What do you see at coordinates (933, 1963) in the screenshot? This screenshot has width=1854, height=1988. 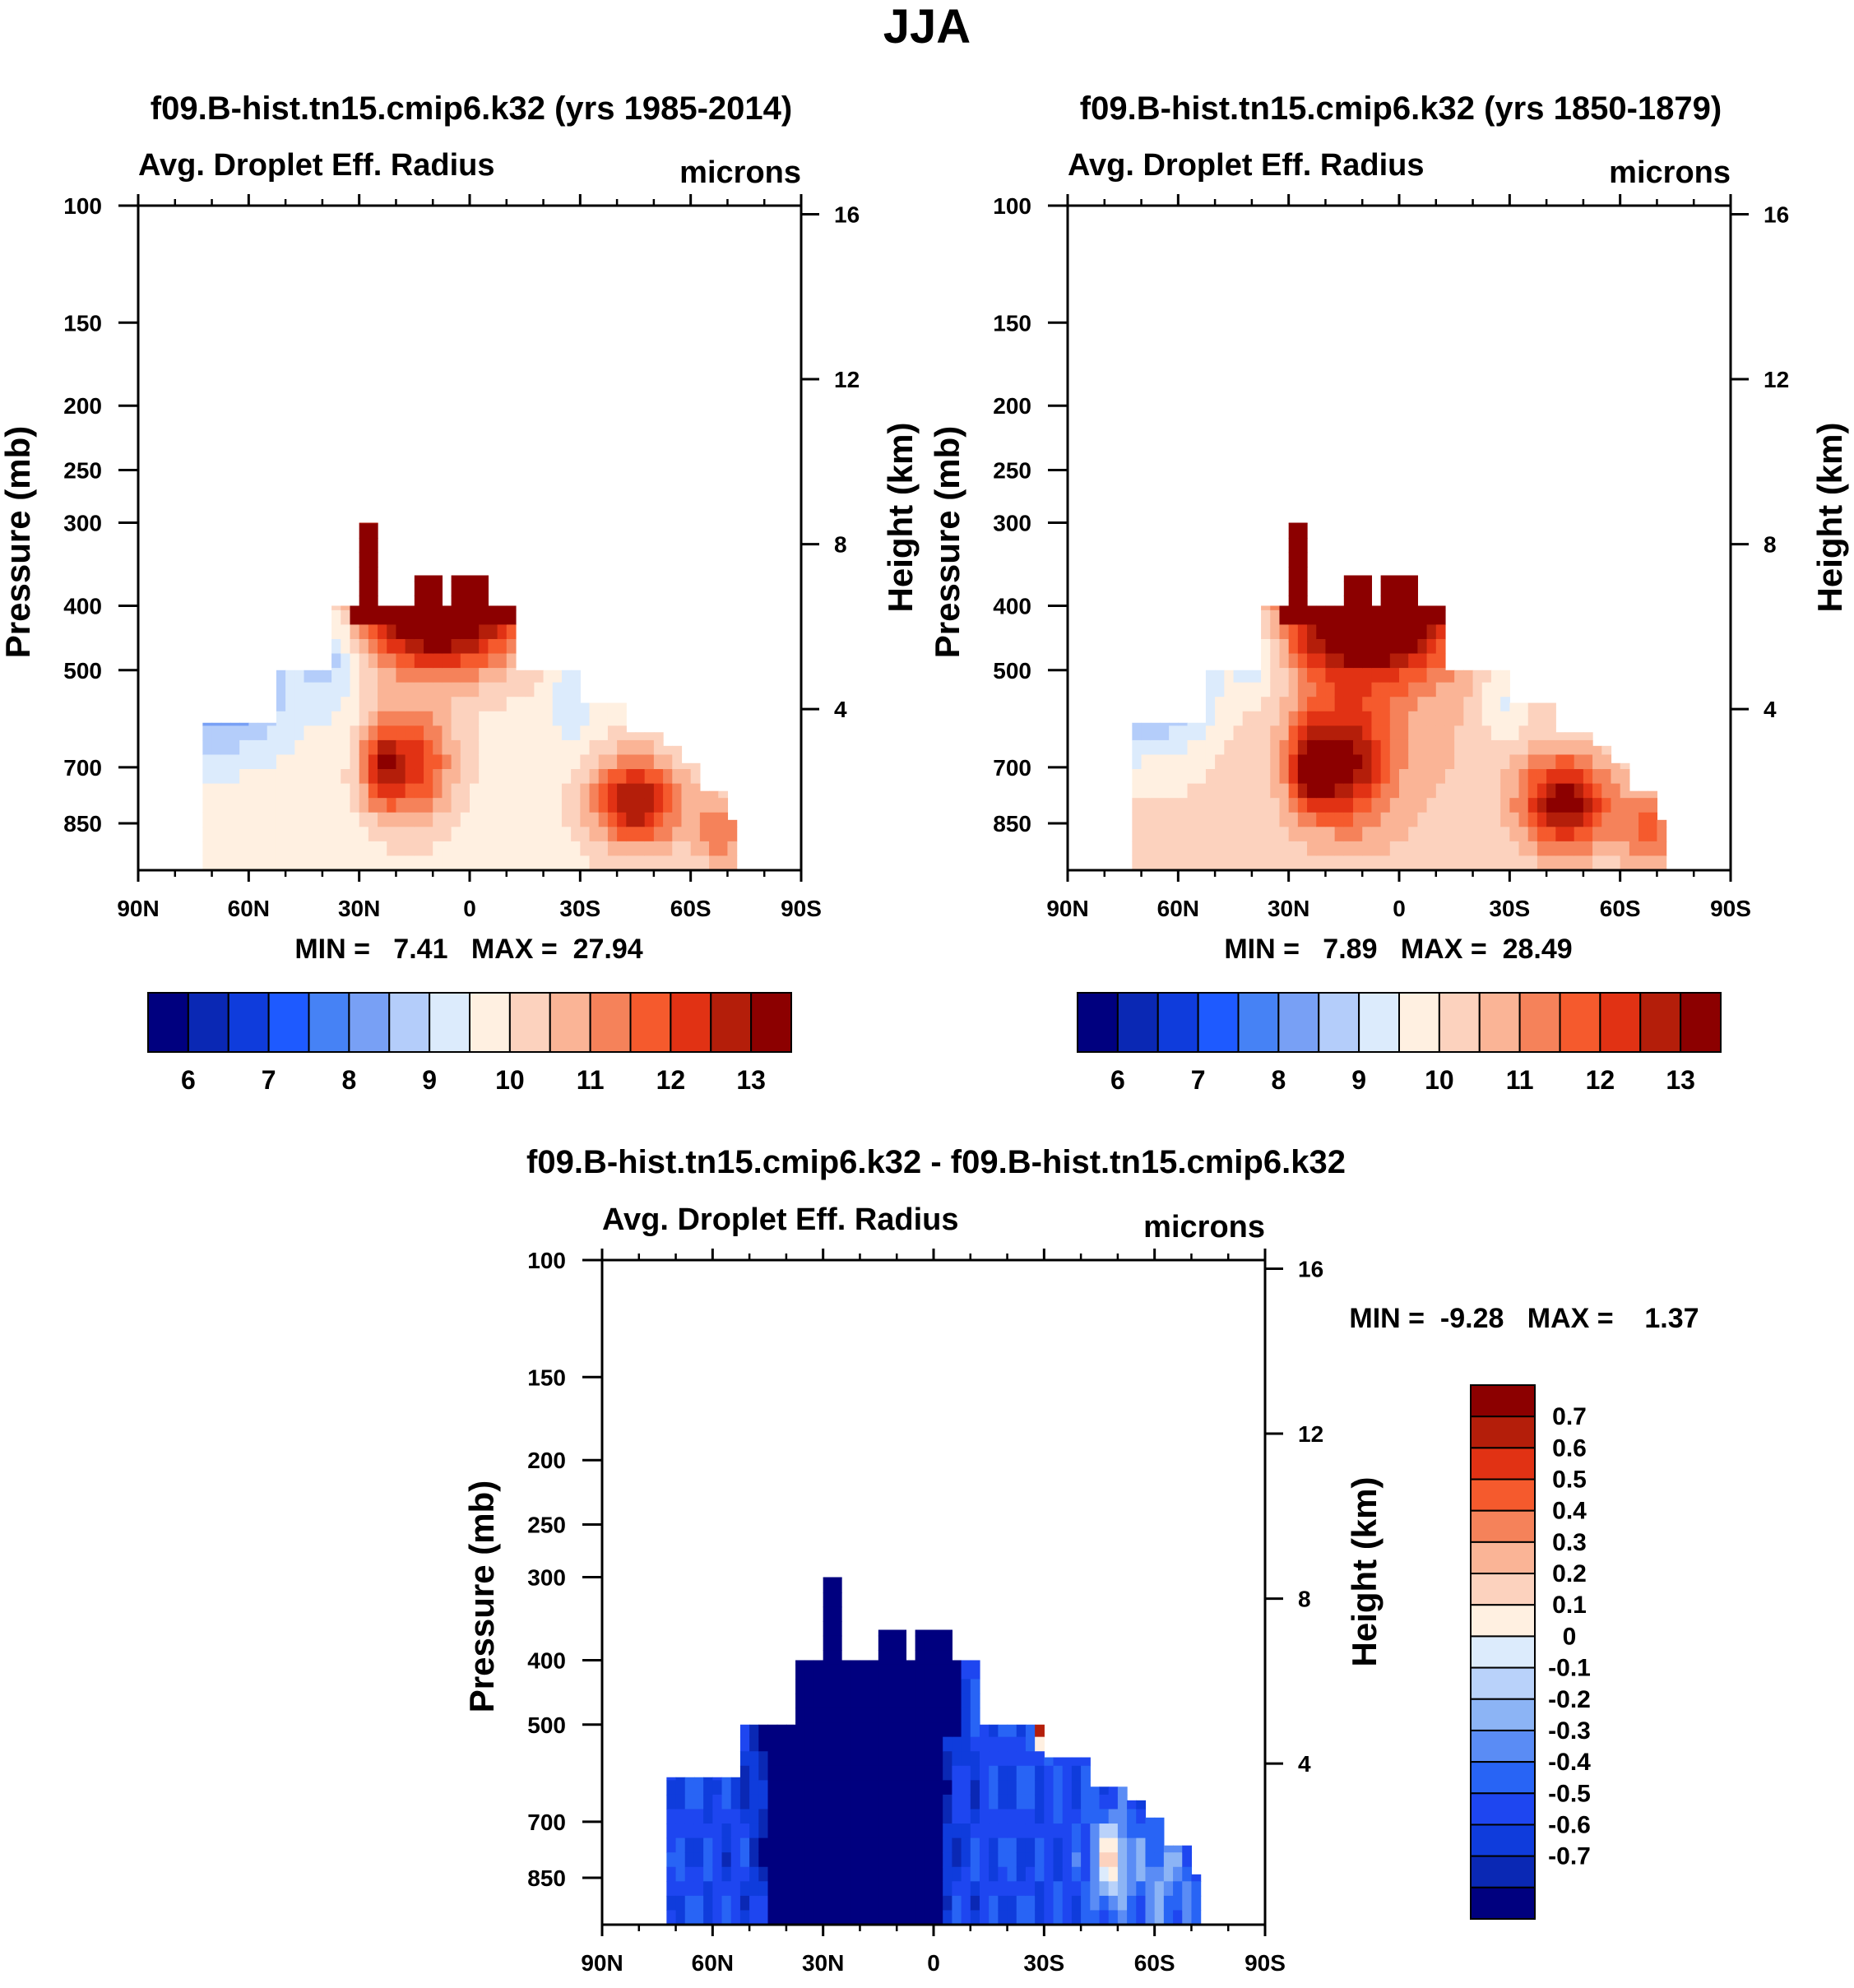 I see `x-tick-label: 0` at bounding box center [933, 1963].